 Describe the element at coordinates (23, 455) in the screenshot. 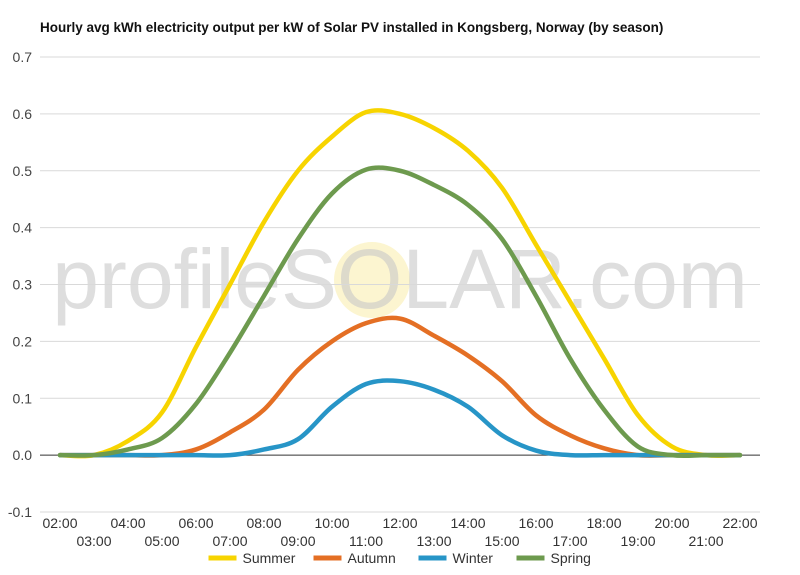

I see `y-tick-label: 0.0` at that location.